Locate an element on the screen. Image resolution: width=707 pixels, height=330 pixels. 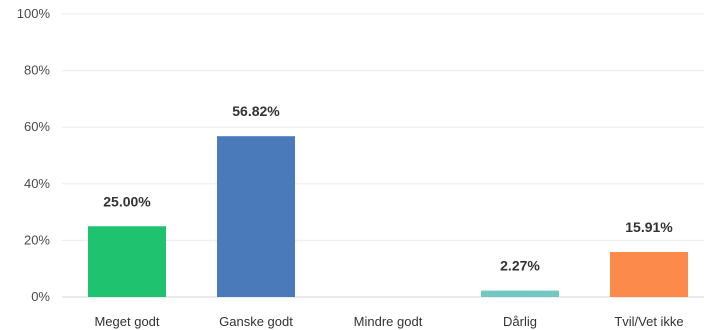
y-tick-label-60: 60% is located at coordinates (37, 126).